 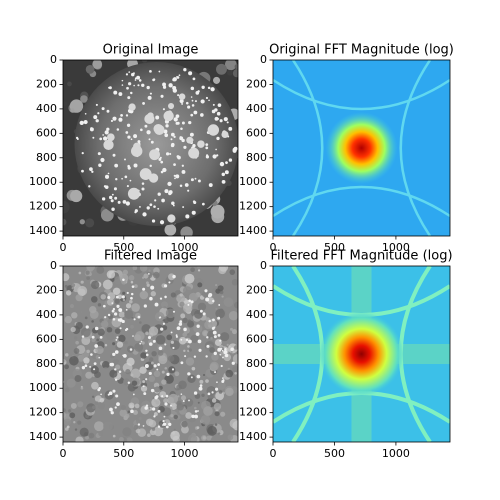 What do you see at coordinates (150, 354) in the screenshot?
I see `image` at bounding box center [150, 354].